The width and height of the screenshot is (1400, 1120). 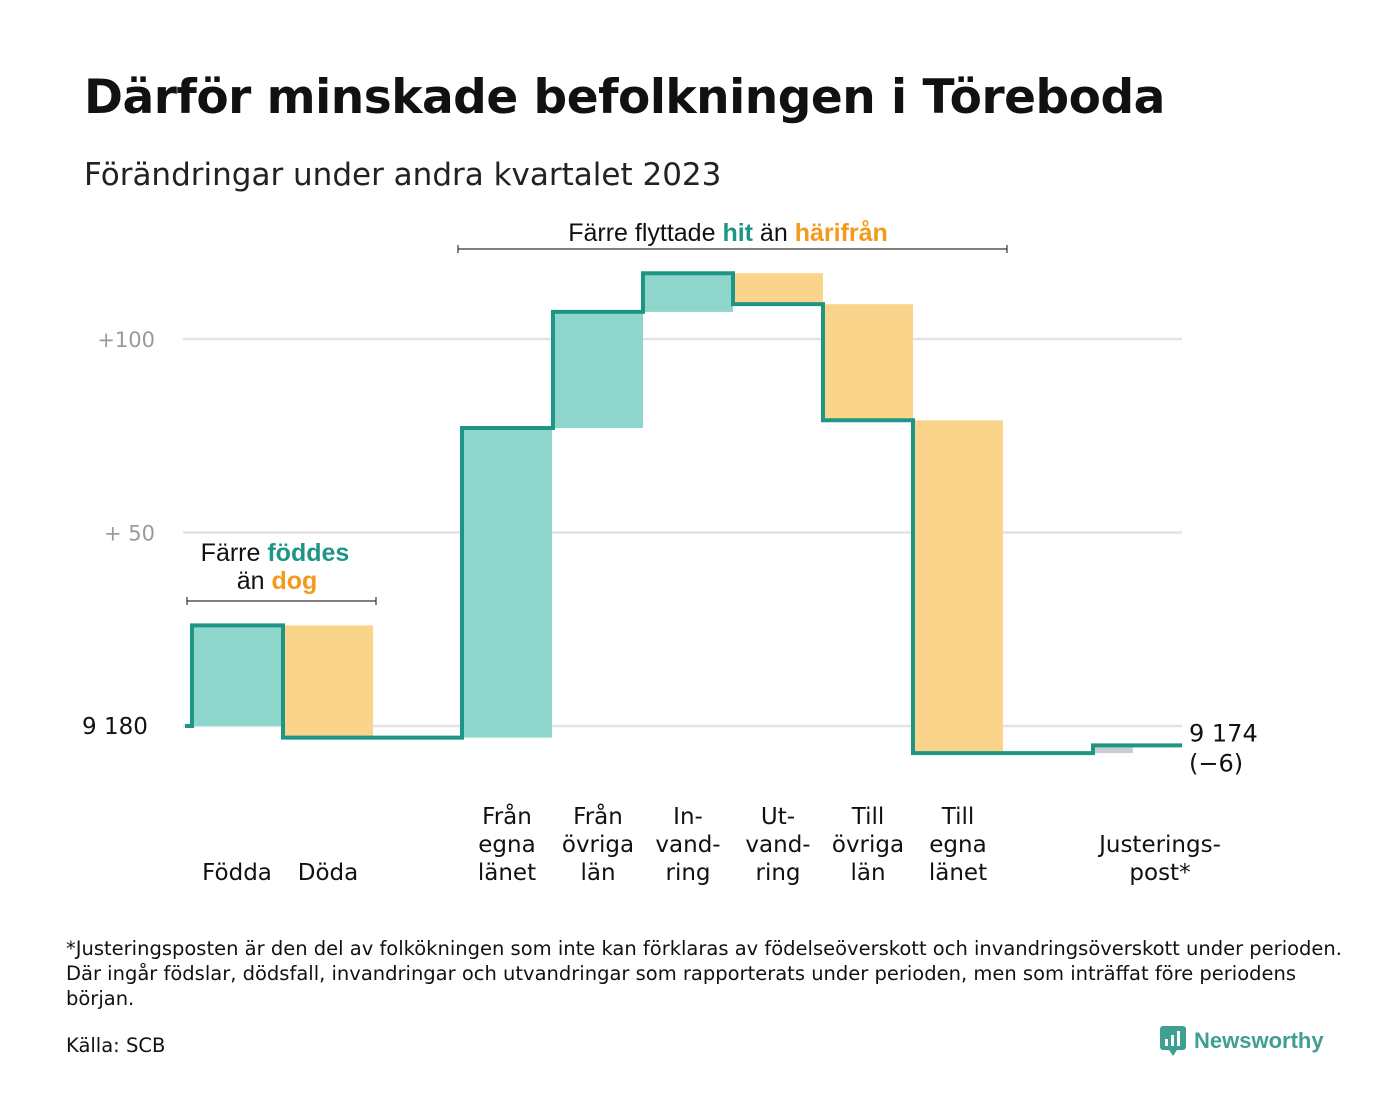 I want to click on brand-name: Newsworthy, so click(x=1259, y=1040).